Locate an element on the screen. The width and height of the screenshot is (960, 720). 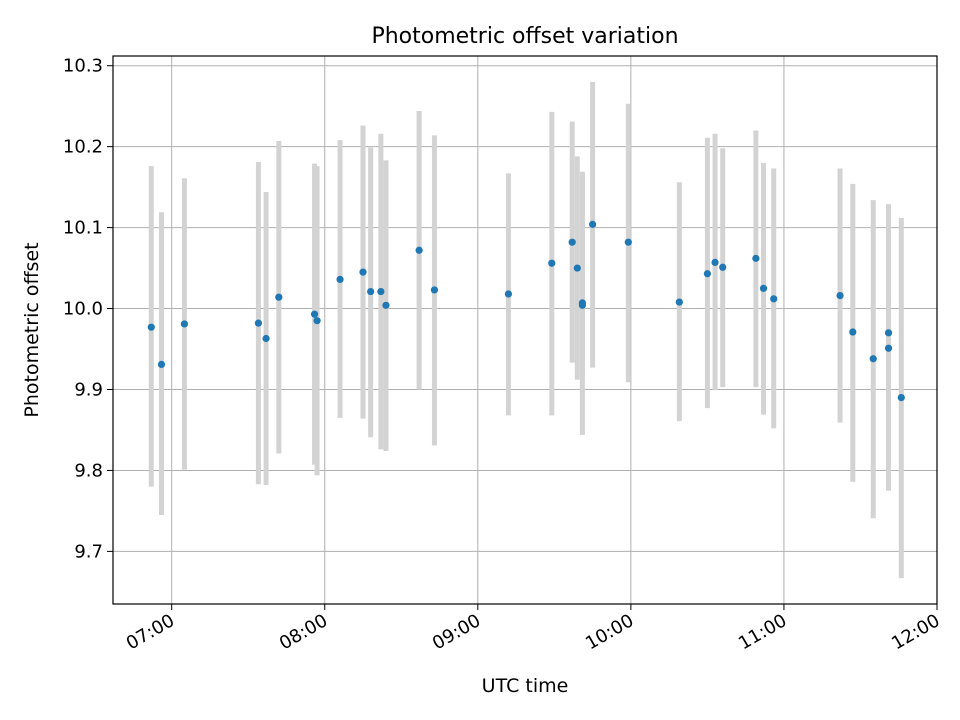
y-tick-label: 10.3 is located at coordinates (83, 66).